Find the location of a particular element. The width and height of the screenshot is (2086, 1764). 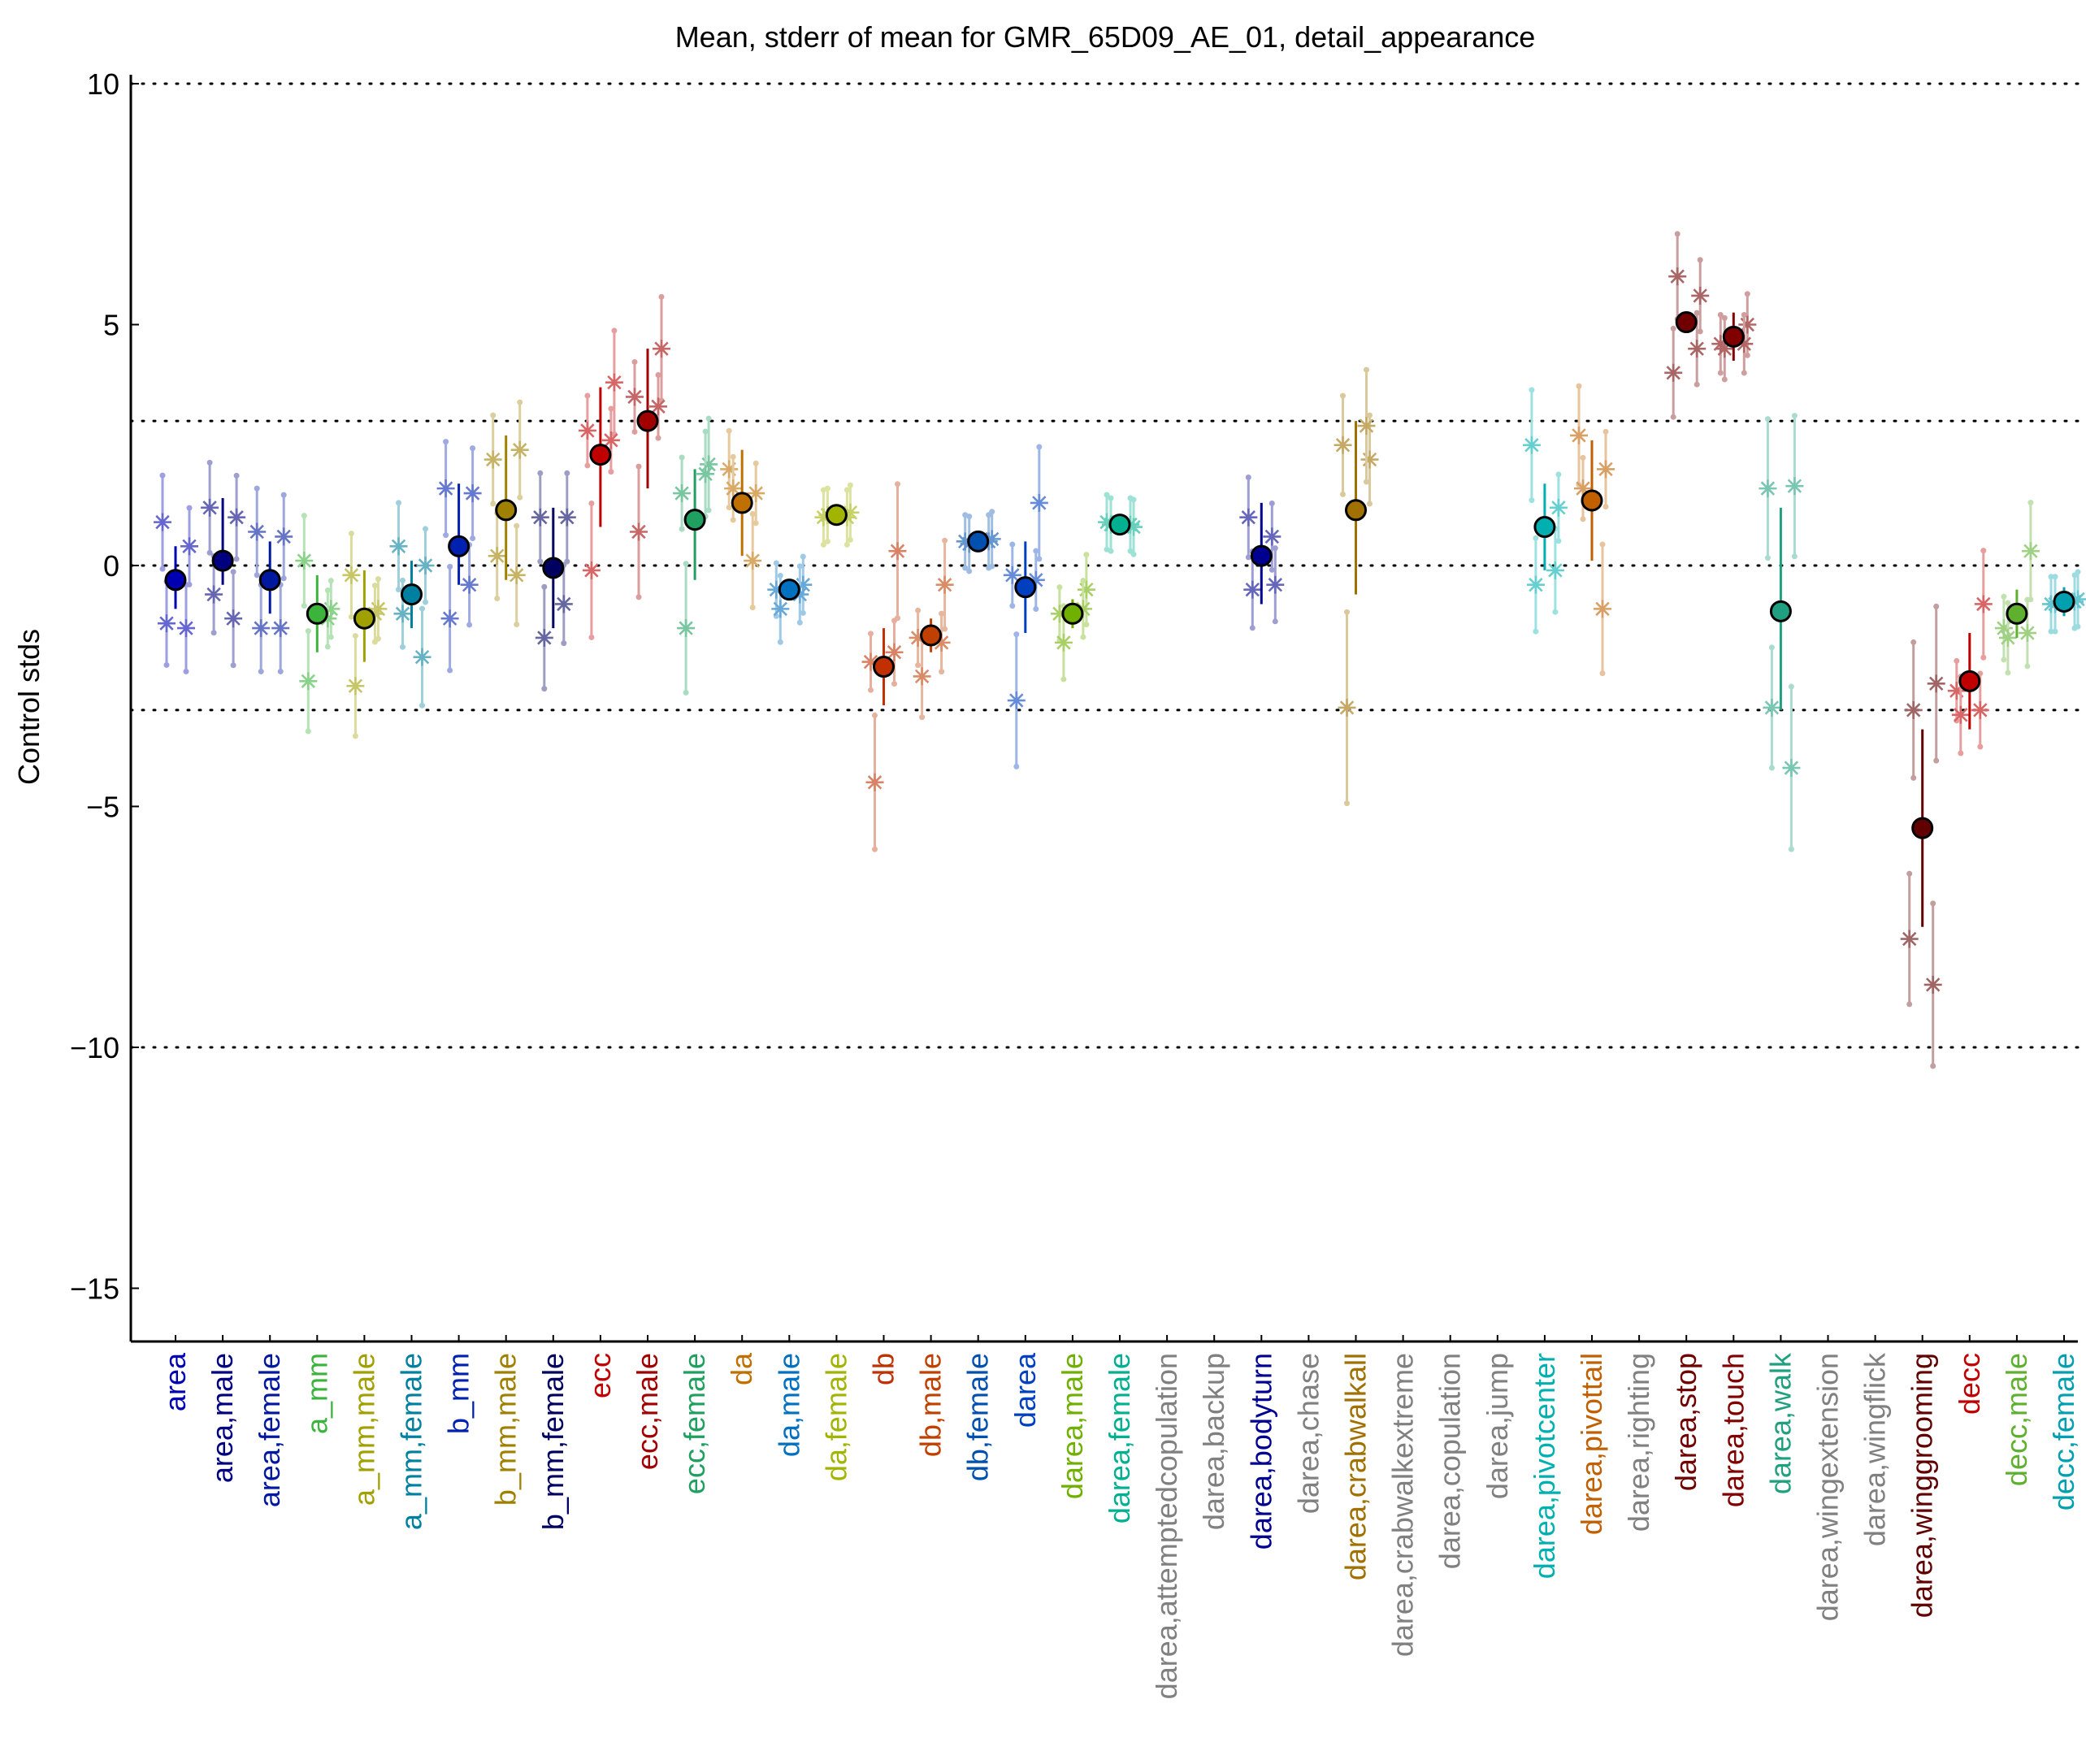

x-tick-label: decc is located at coordinates (1969, 1384).